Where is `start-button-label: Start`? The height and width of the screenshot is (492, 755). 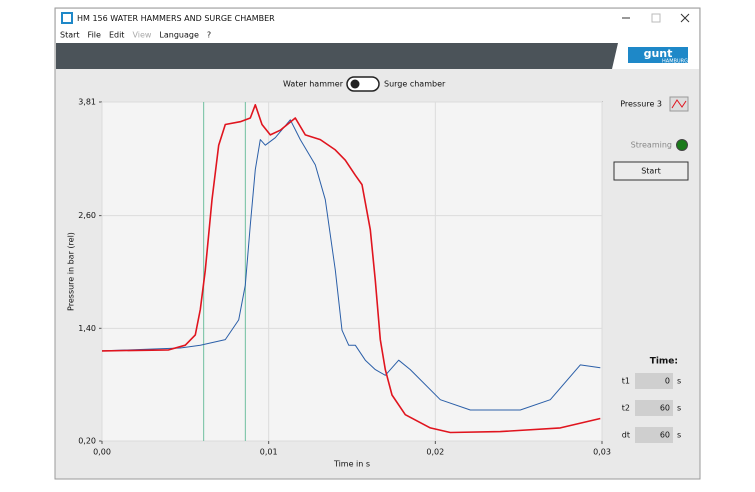 start-button-label: Start is located at coordinates (651, 171).